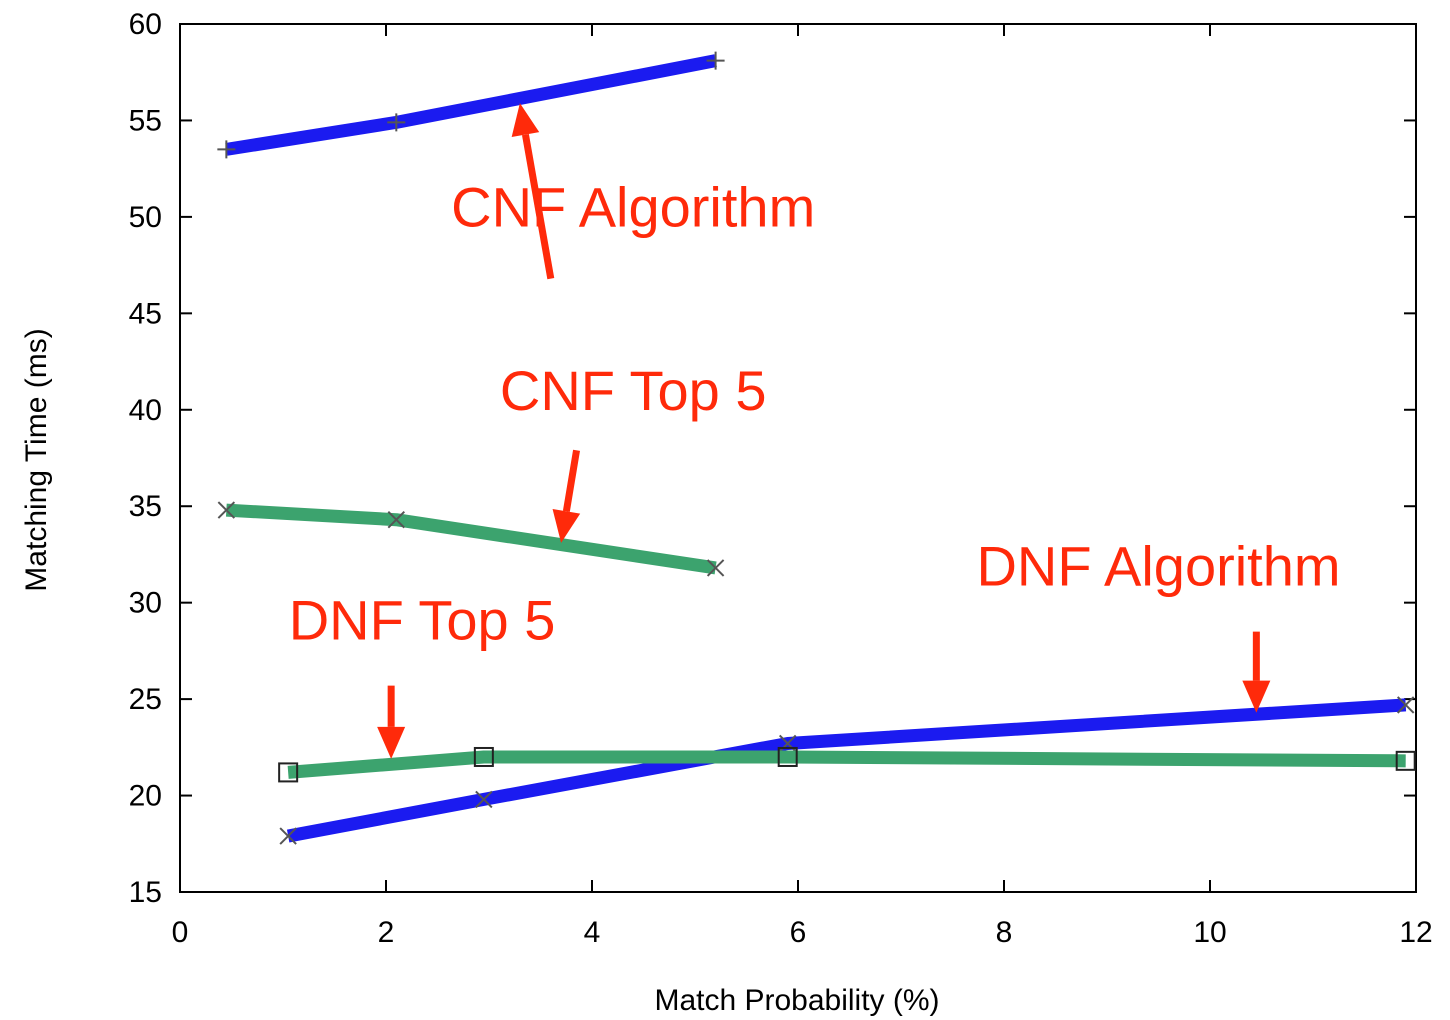  I want to click on y-tick-label: 30, so click(145, 603).